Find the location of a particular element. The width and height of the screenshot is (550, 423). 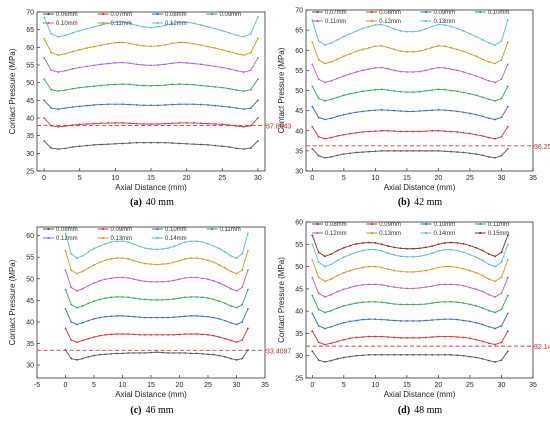

x-tick-label: 35 is located at coordinates (533, 385).